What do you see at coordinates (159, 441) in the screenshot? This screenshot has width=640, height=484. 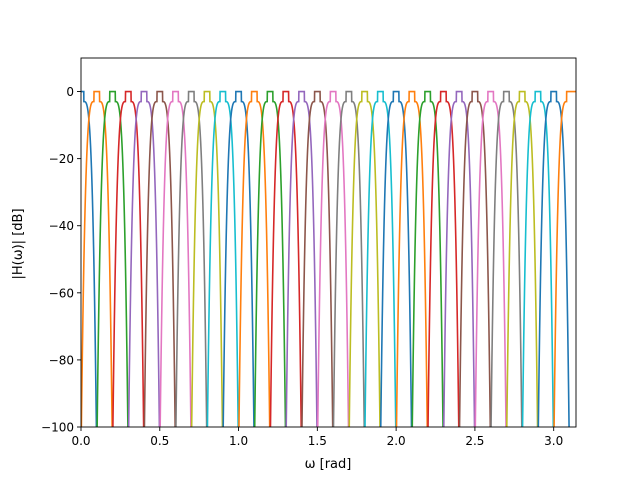 I see `x-tick-label: 0.5` at bounding box center [159, 441].